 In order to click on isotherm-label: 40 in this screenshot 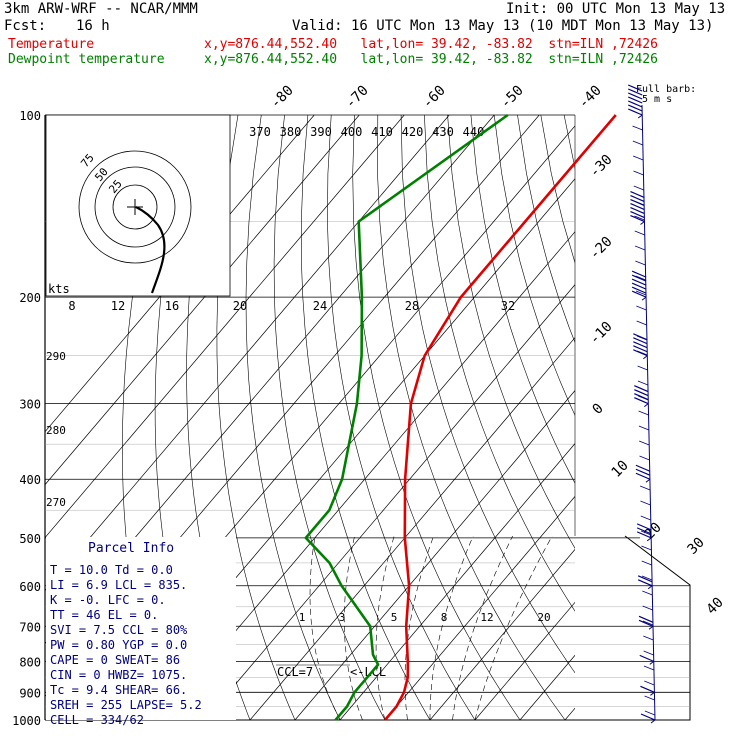, I will do `click(715, 606)`.